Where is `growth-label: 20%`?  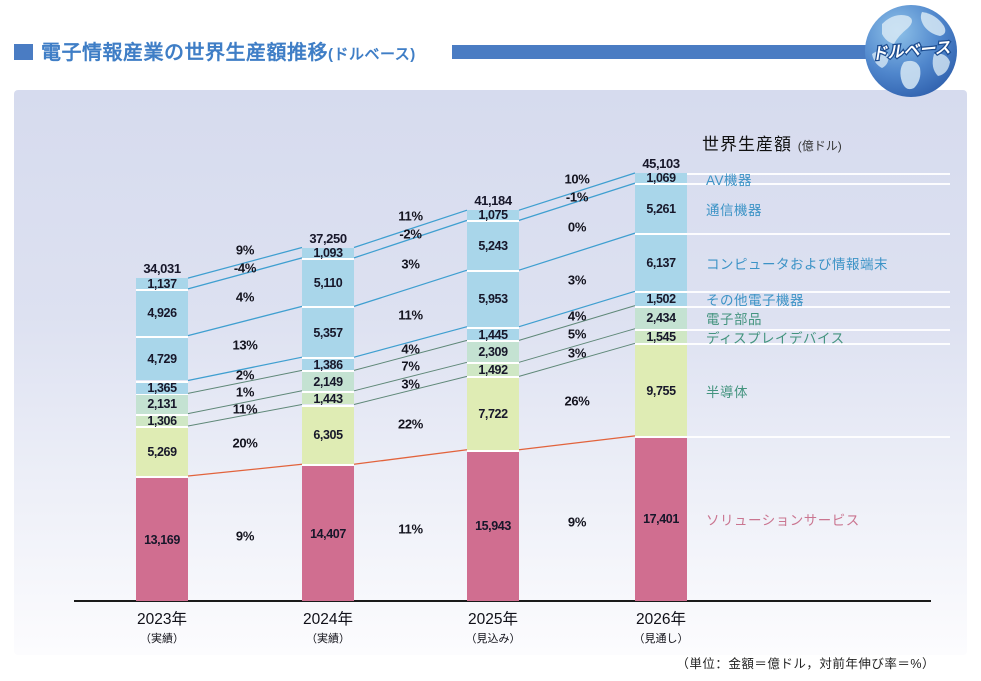 growth-label: 20% is located at coordinates (245, 443).